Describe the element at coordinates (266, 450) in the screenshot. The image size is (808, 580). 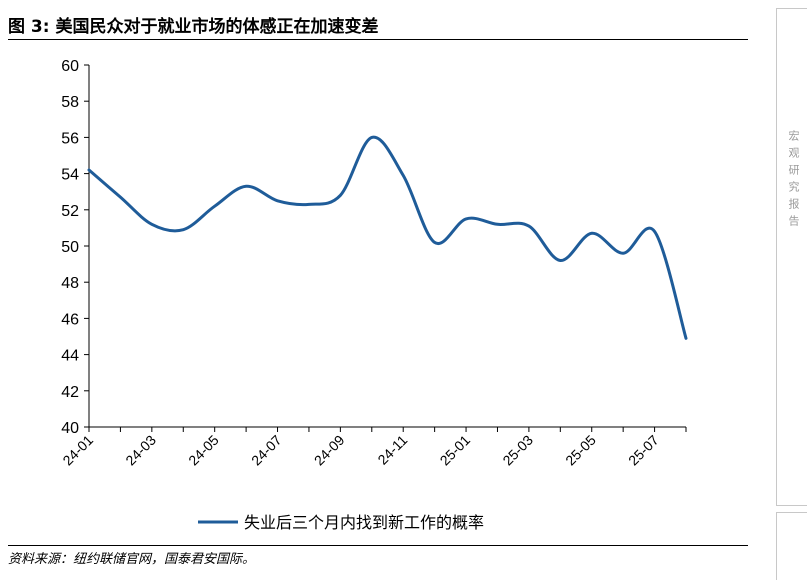
I see `x-tick-label: 24-07` at that location.